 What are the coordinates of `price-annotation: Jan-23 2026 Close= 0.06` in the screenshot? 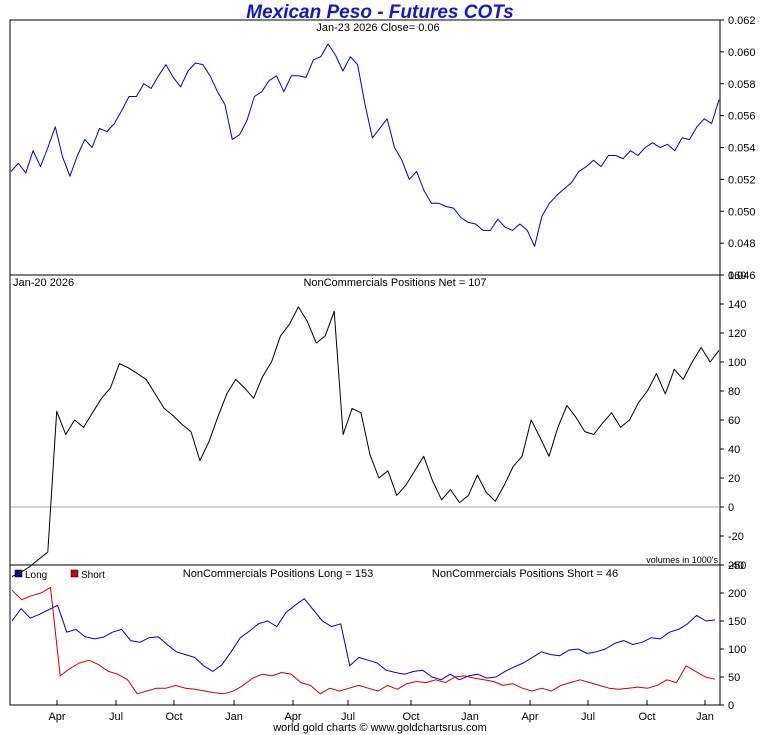 It's located at (377, 28).